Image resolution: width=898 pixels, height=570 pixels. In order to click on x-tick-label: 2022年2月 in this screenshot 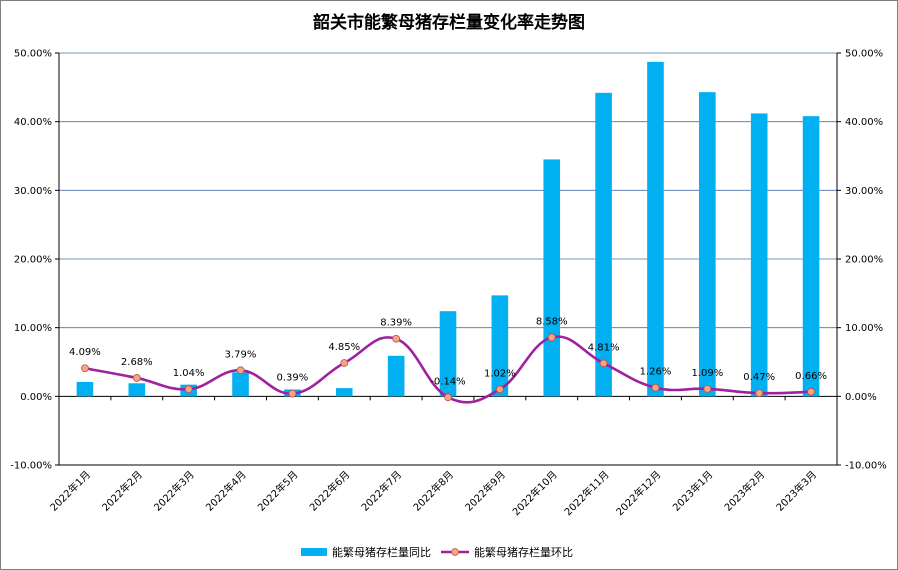, I will do `click(122, 491)`.